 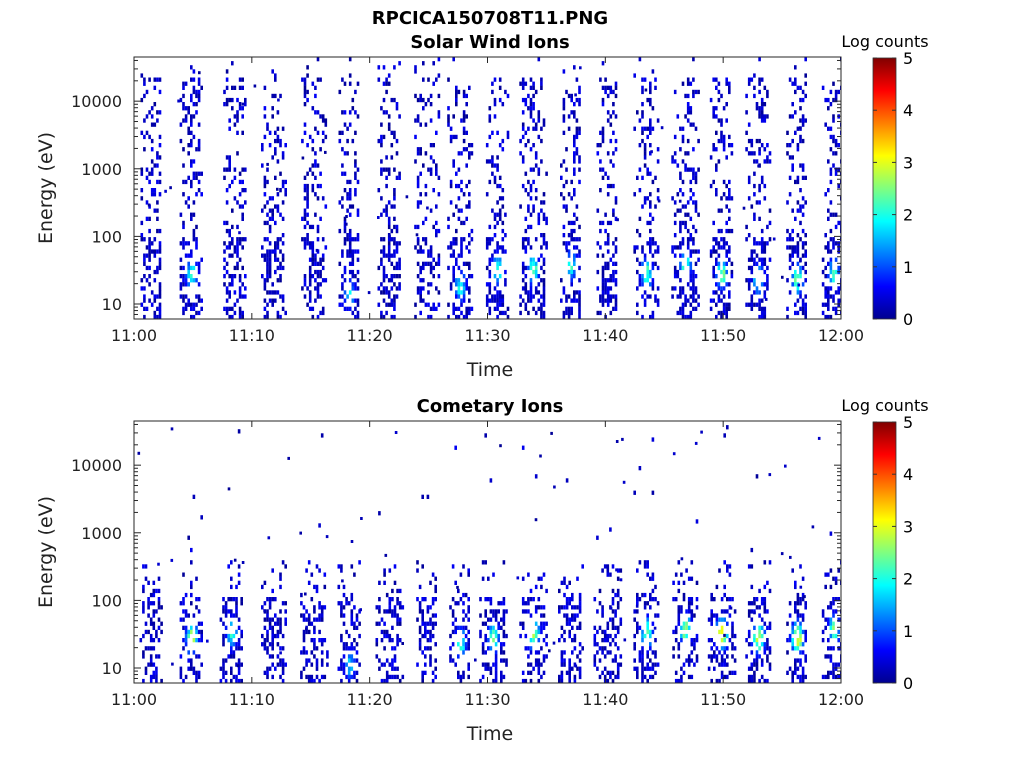 What do you see at coordinates (370, 699) in the screenshot?
I see `x-tick-label: 11:20` at bounding box center [370, 699].